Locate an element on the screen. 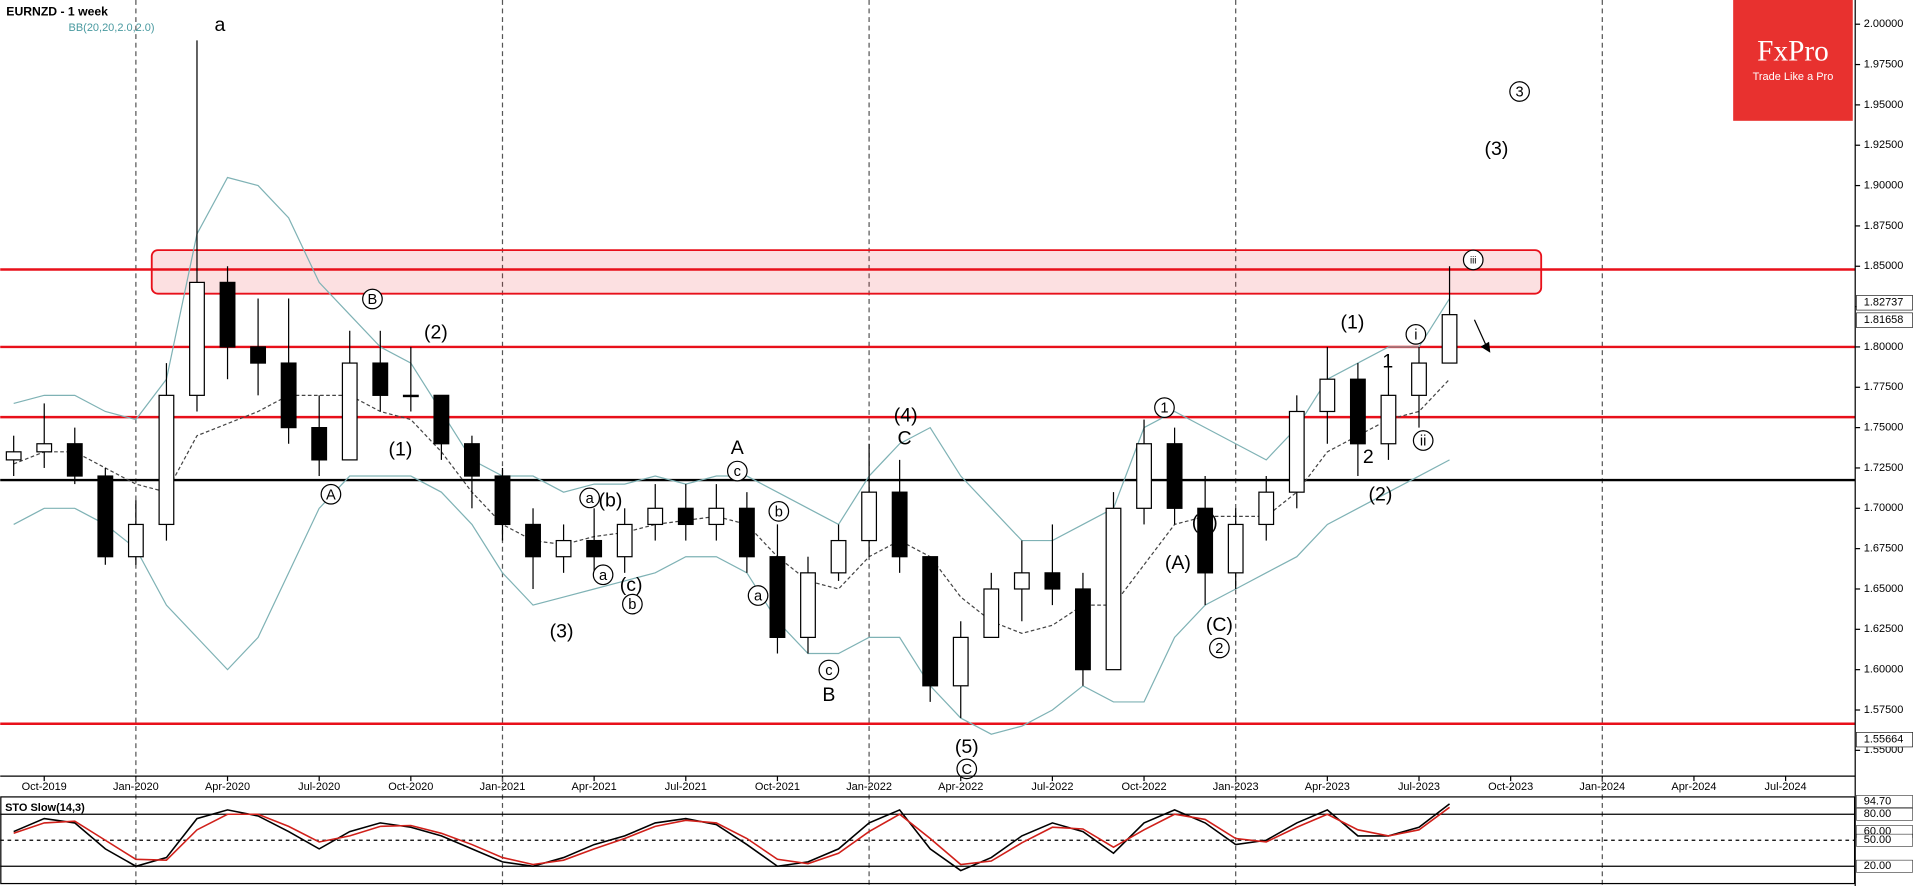 The width and height of the screenshot is (1914, 886). price-label: 1.82737 is located at coordinates (1884, 303).